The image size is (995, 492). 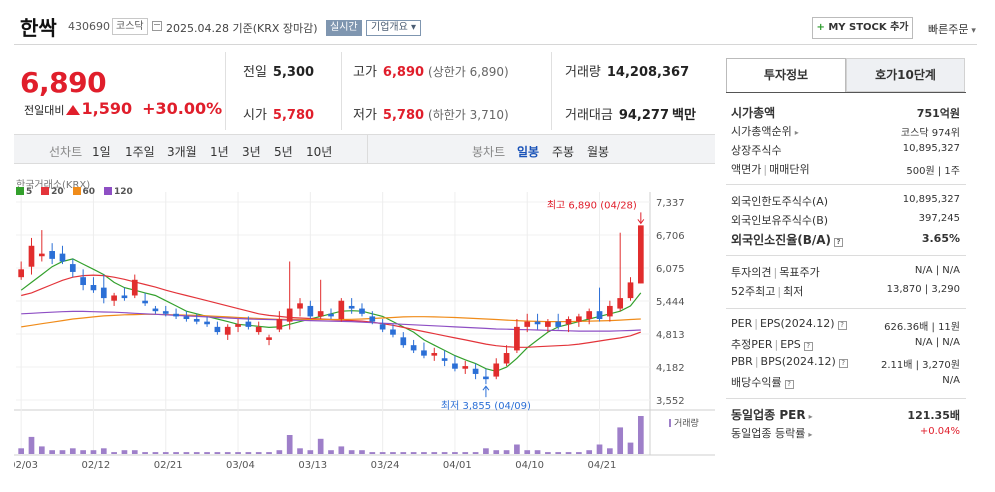 I want to click on bps-text: BPS(2024.12), so click(x=798, y=361).